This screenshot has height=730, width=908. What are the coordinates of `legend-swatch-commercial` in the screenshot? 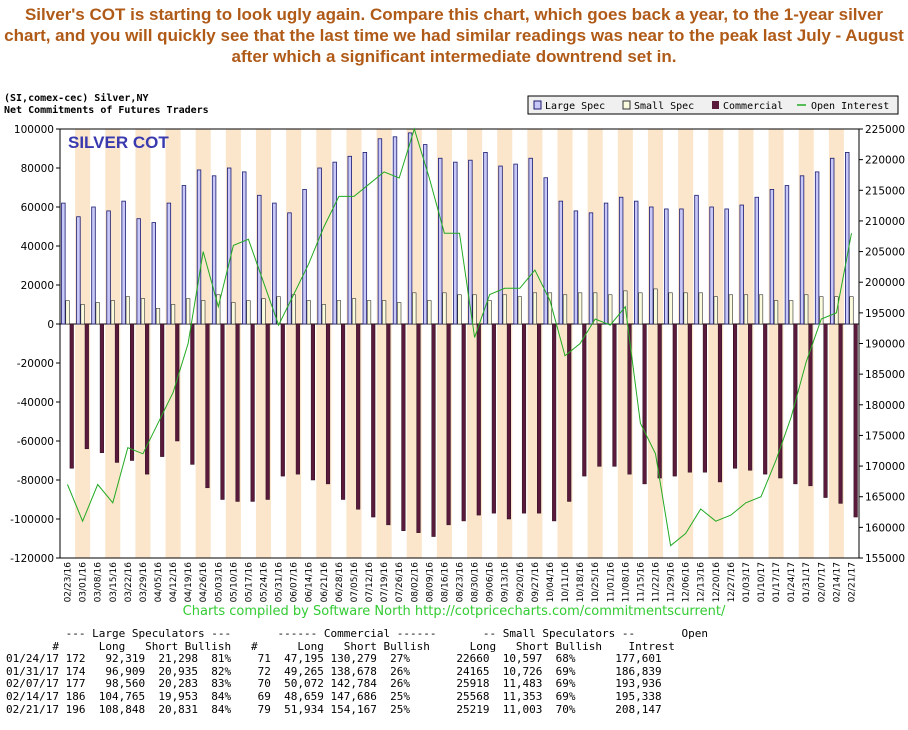 It's located at (715, 105).